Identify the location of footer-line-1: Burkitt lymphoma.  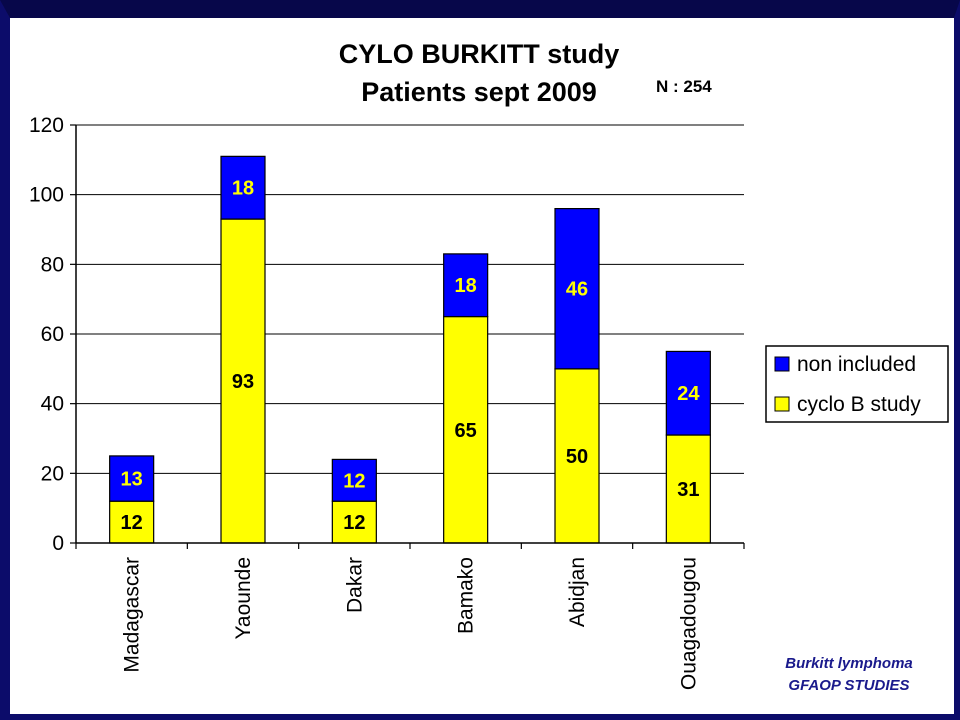
(849, 663).